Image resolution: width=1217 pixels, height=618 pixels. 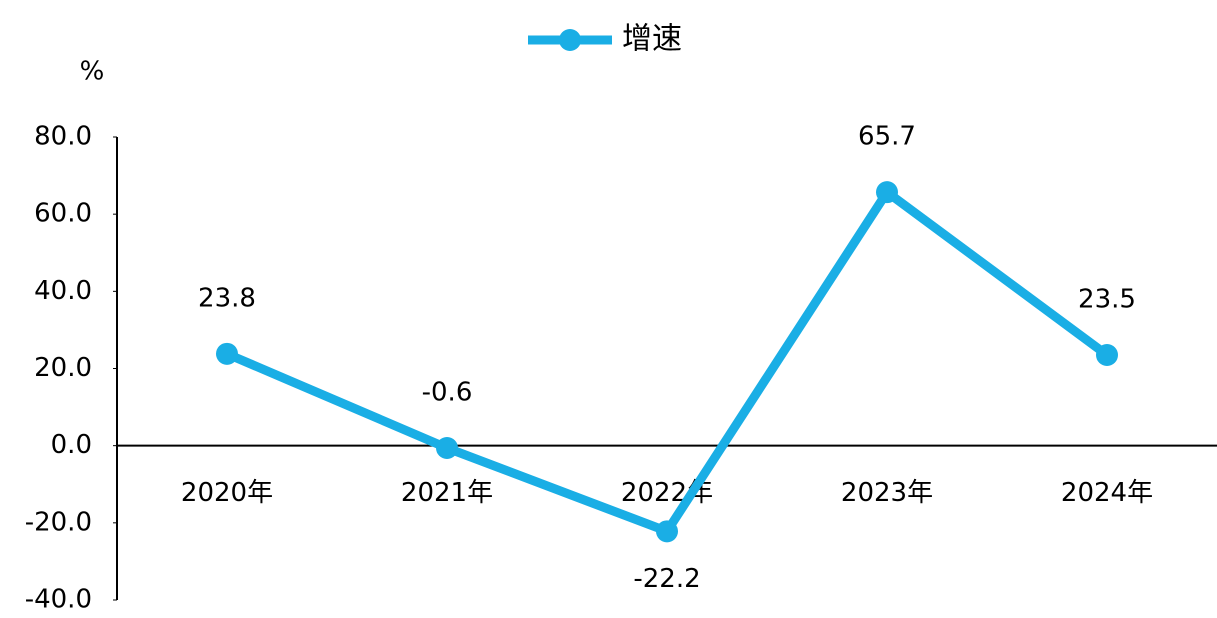 What do you see at coordinates (887, 137) in the screenshot?
I see `data-label: 65.7` at bounding box center [887, 137].